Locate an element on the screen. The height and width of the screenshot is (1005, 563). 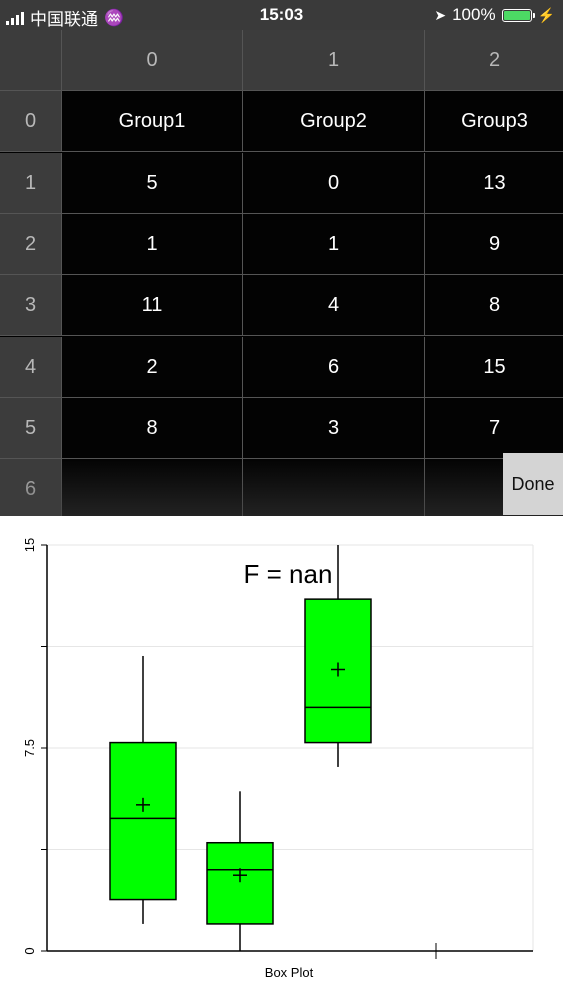
carrier-name: 中国联通 is located at coordinates (64, 19).